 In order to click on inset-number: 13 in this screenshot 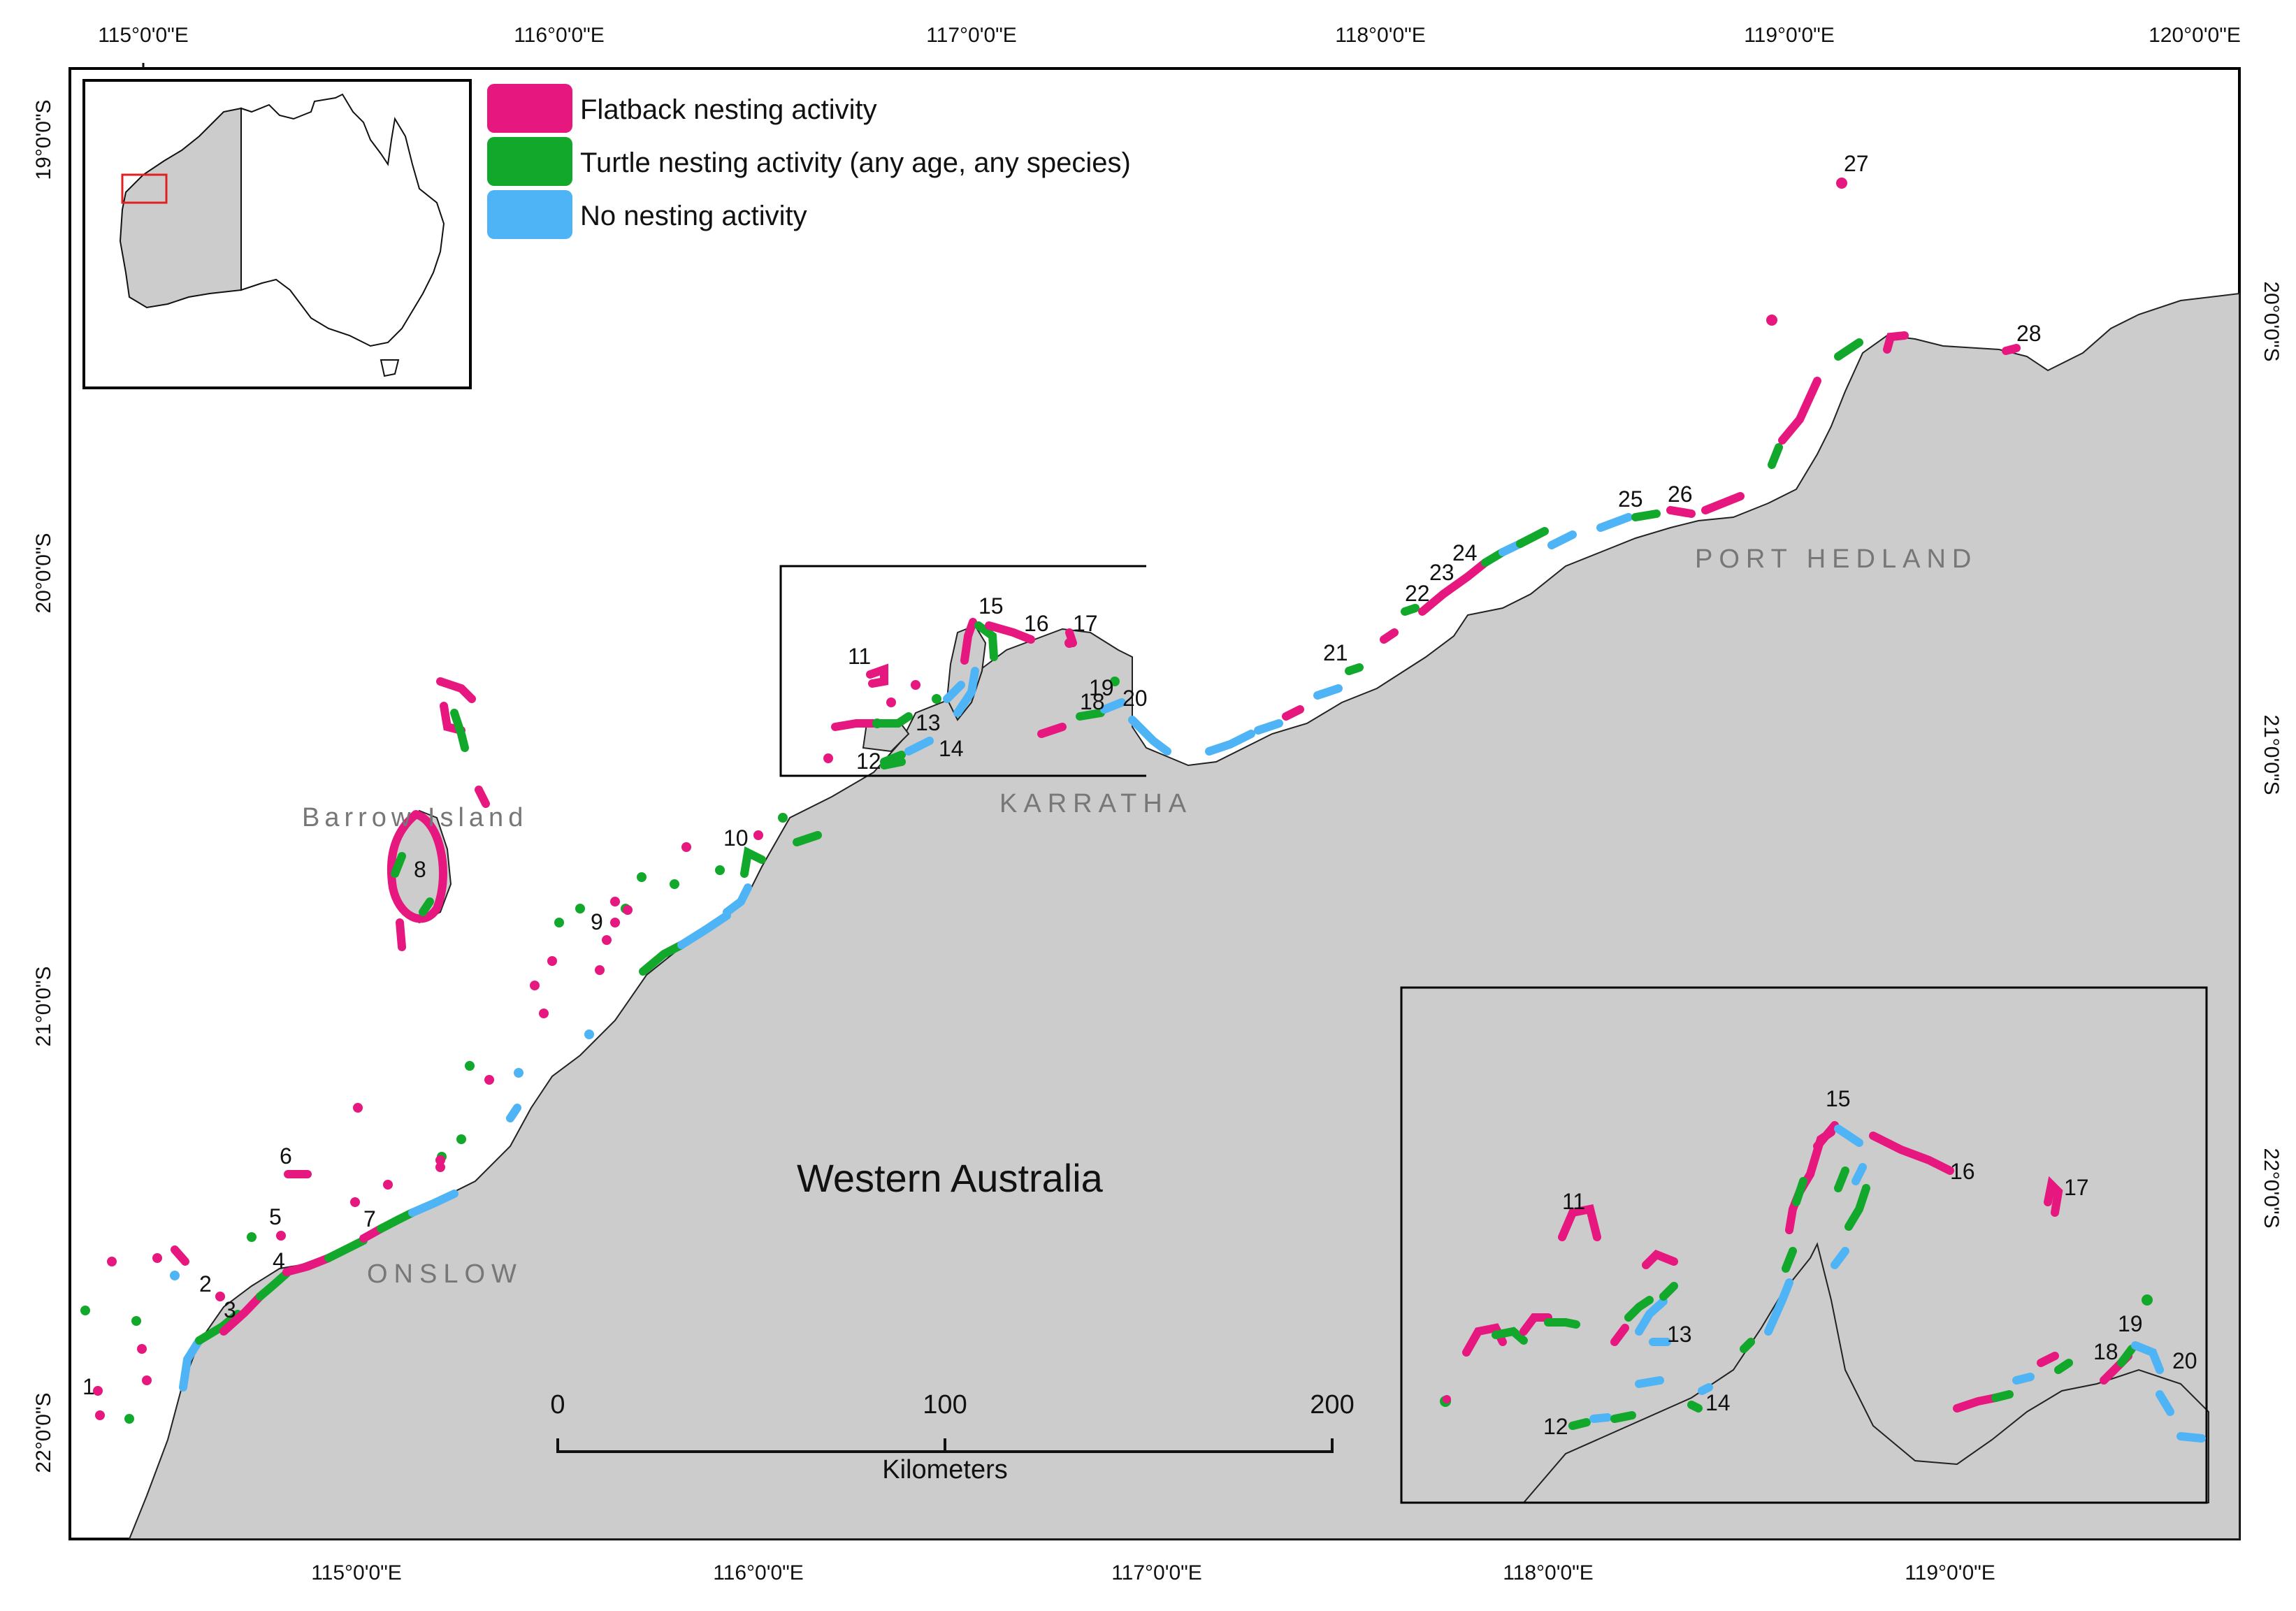, I will do `click(1679, 1335)`.